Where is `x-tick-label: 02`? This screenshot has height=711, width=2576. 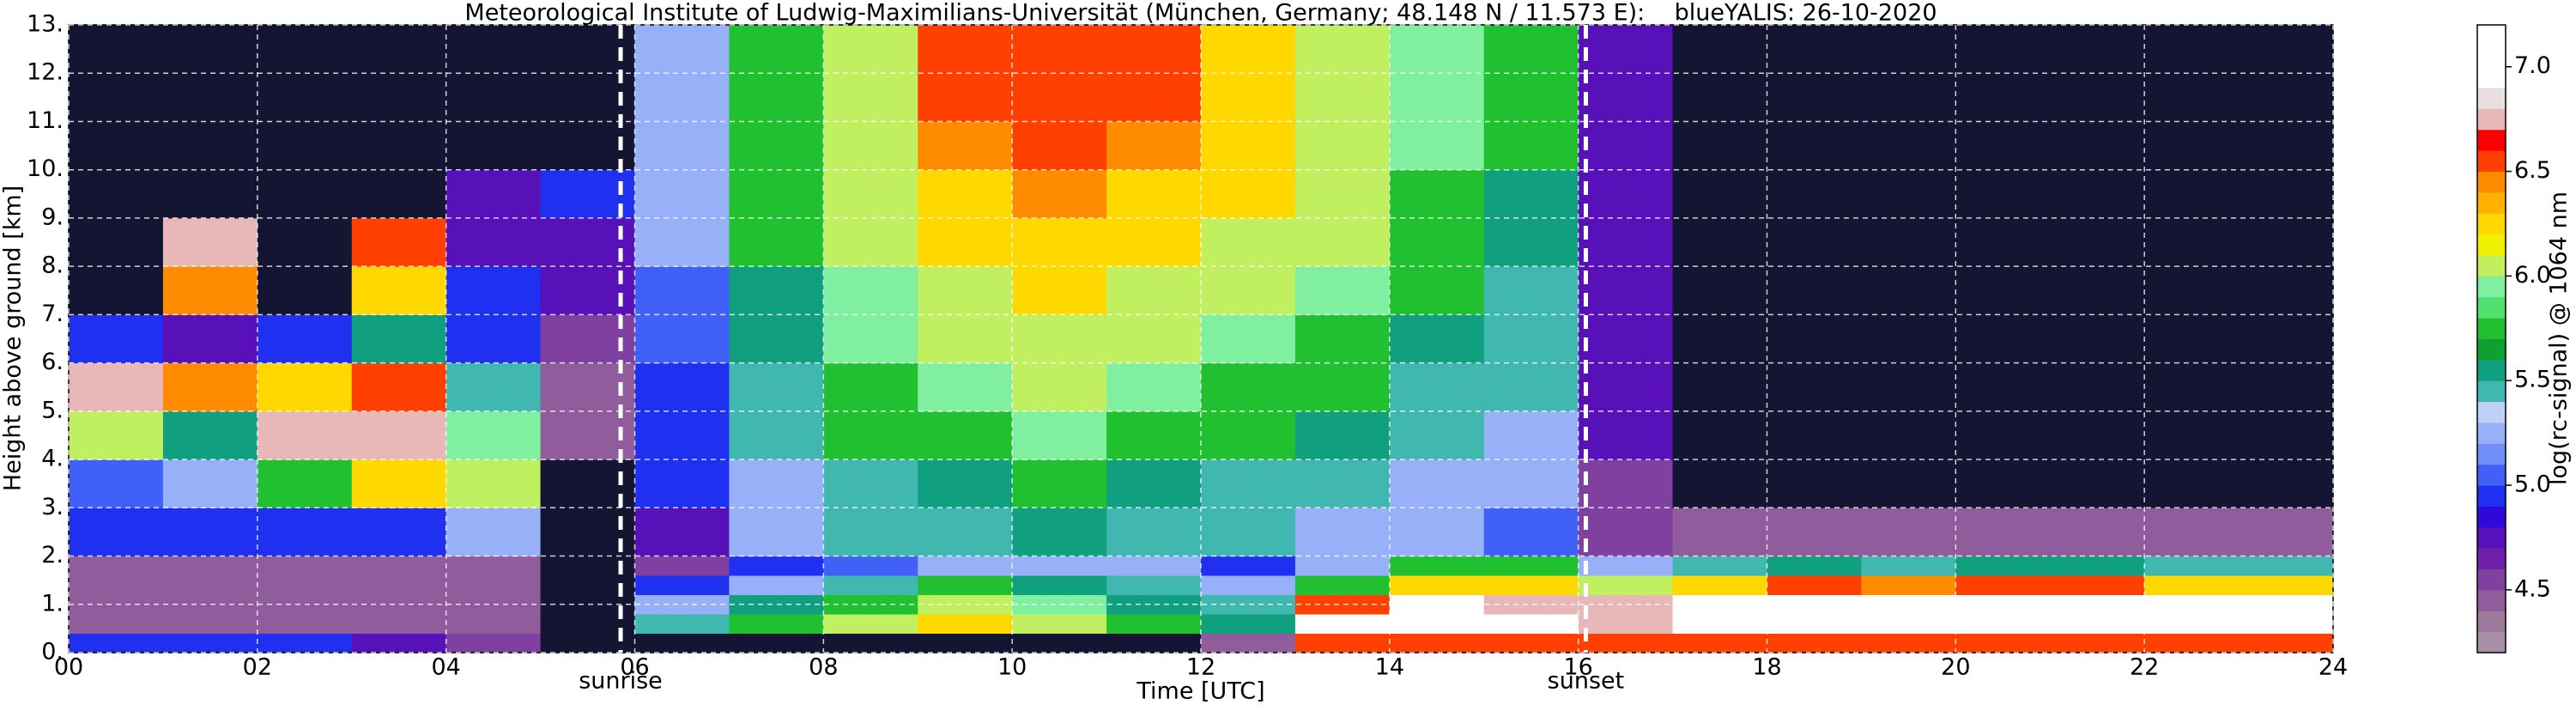 x-tick-label: 02 is located at coordinates (257, 667).